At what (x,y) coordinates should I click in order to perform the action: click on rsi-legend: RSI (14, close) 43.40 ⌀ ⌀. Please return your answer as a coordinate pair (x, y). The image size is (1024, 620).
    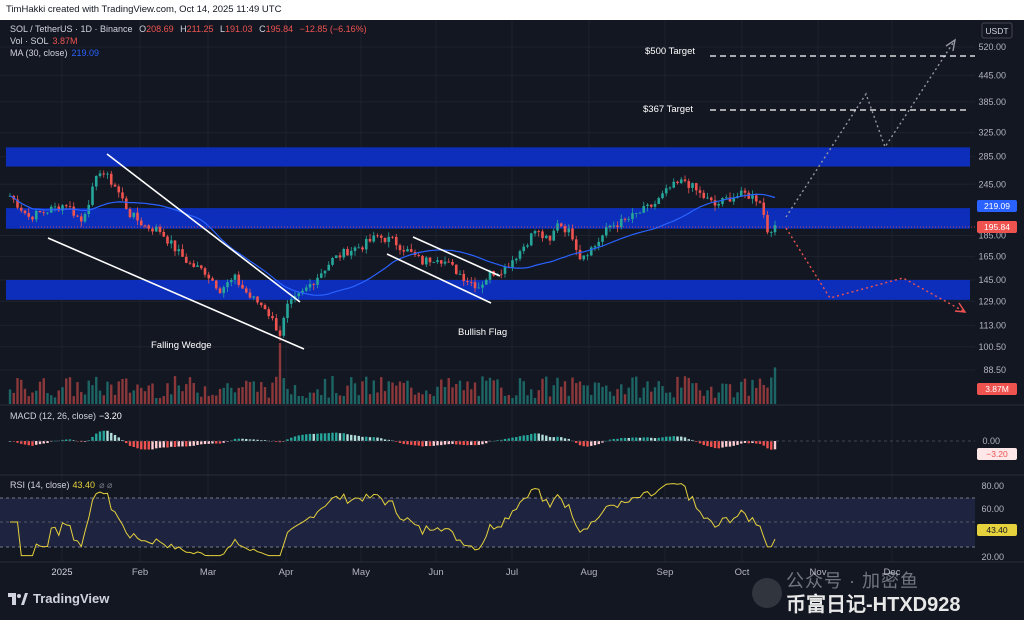
    Looking at the image, I should click on (61, 485).